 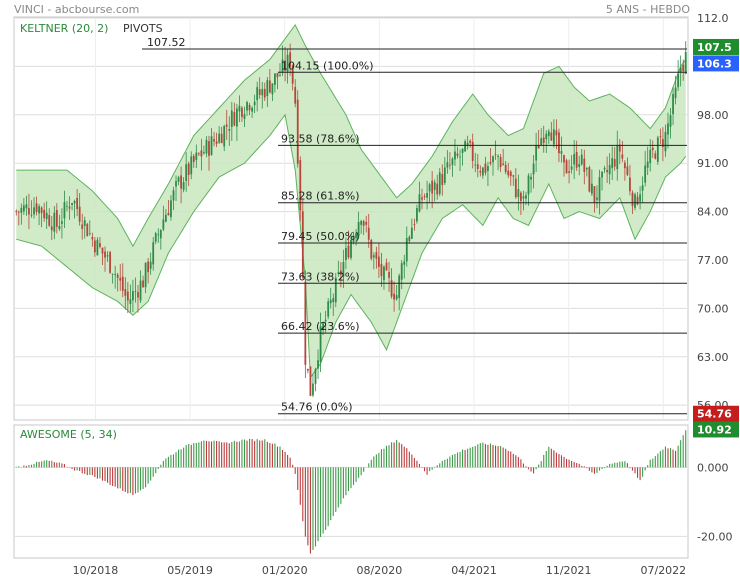 I want to click on x-tick-label: 05/2019, so click(x=190, y=570).